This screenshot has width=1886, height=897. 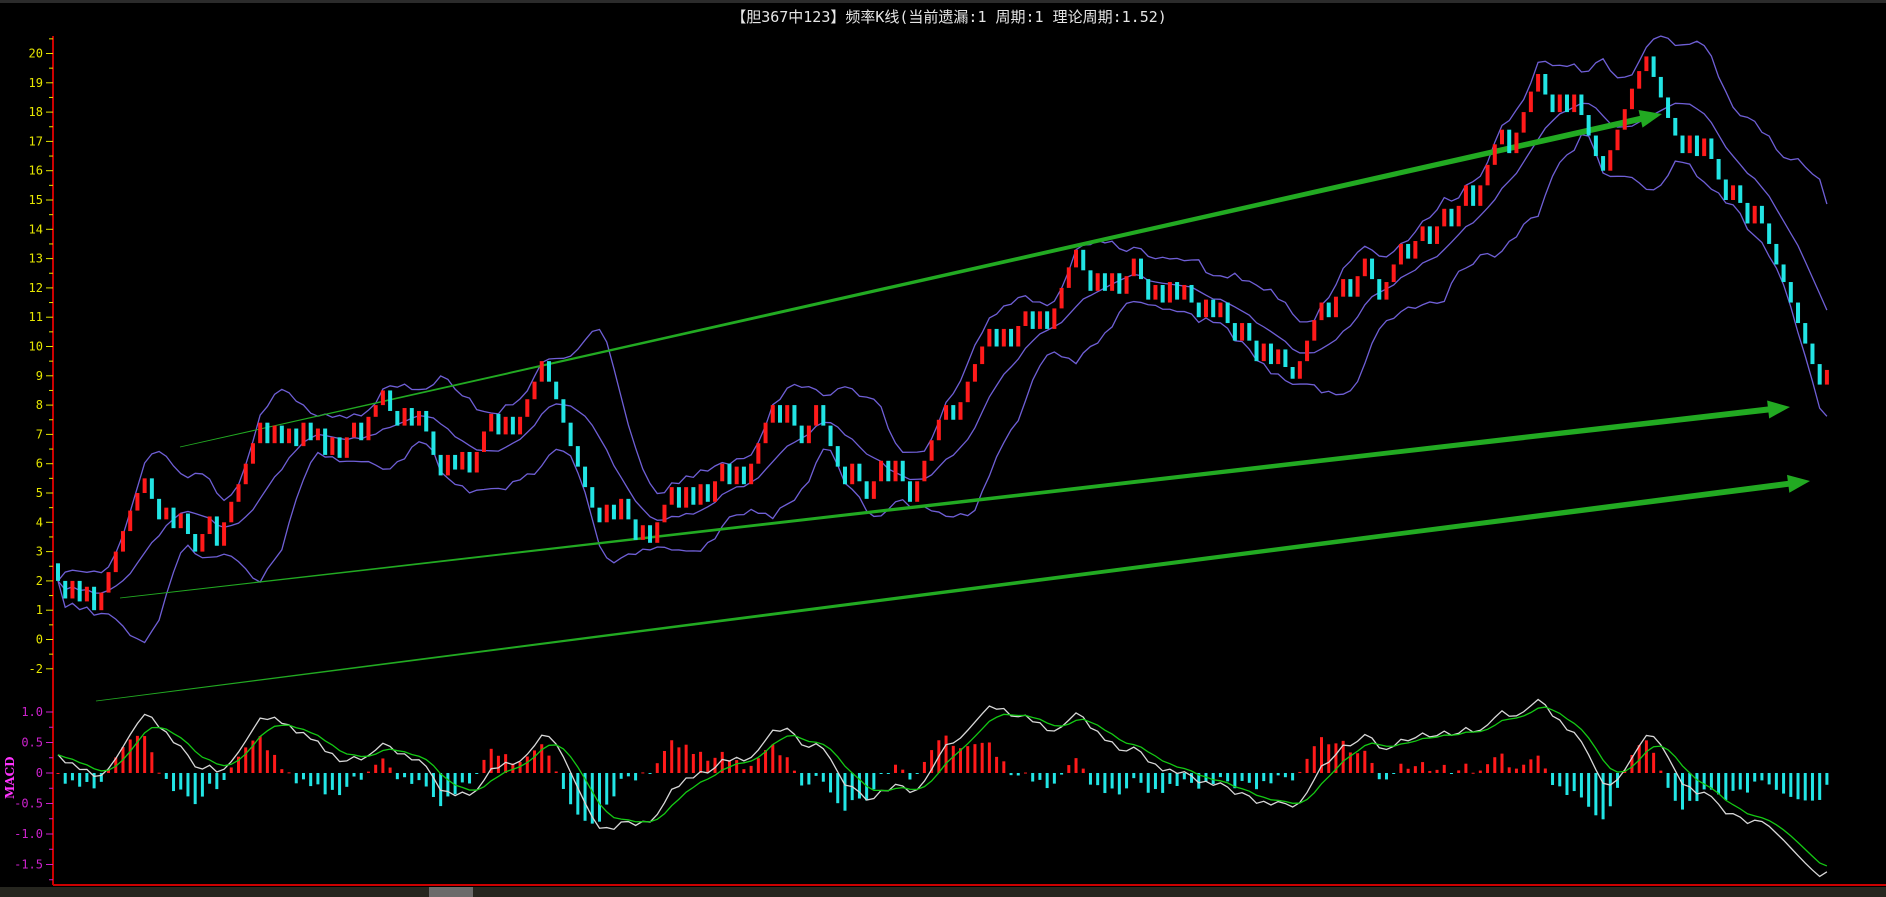 What do you see at coordinates (943, 892) in the screenshot?
I see `horizontal-scrollbar` at bounding box center [943, 892].